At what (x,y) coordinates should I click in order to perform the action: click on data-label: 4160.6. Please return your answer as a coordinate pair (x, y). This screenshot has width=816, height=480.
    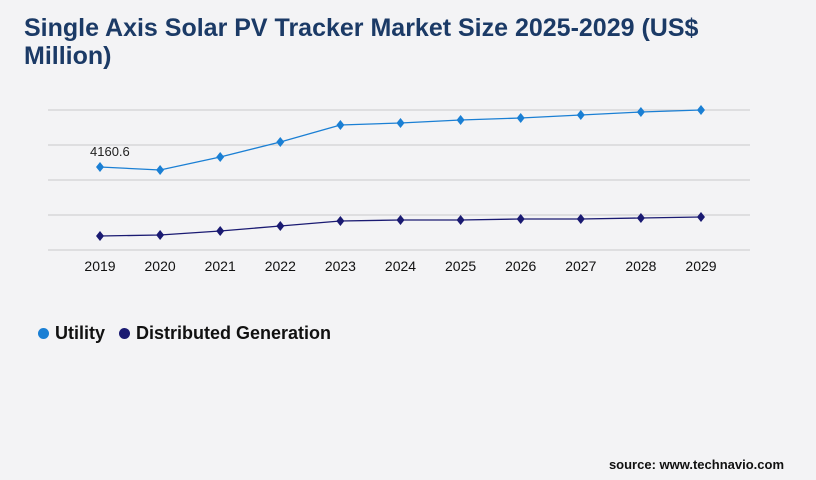
    Looking at the image, I should click on (110, 151).